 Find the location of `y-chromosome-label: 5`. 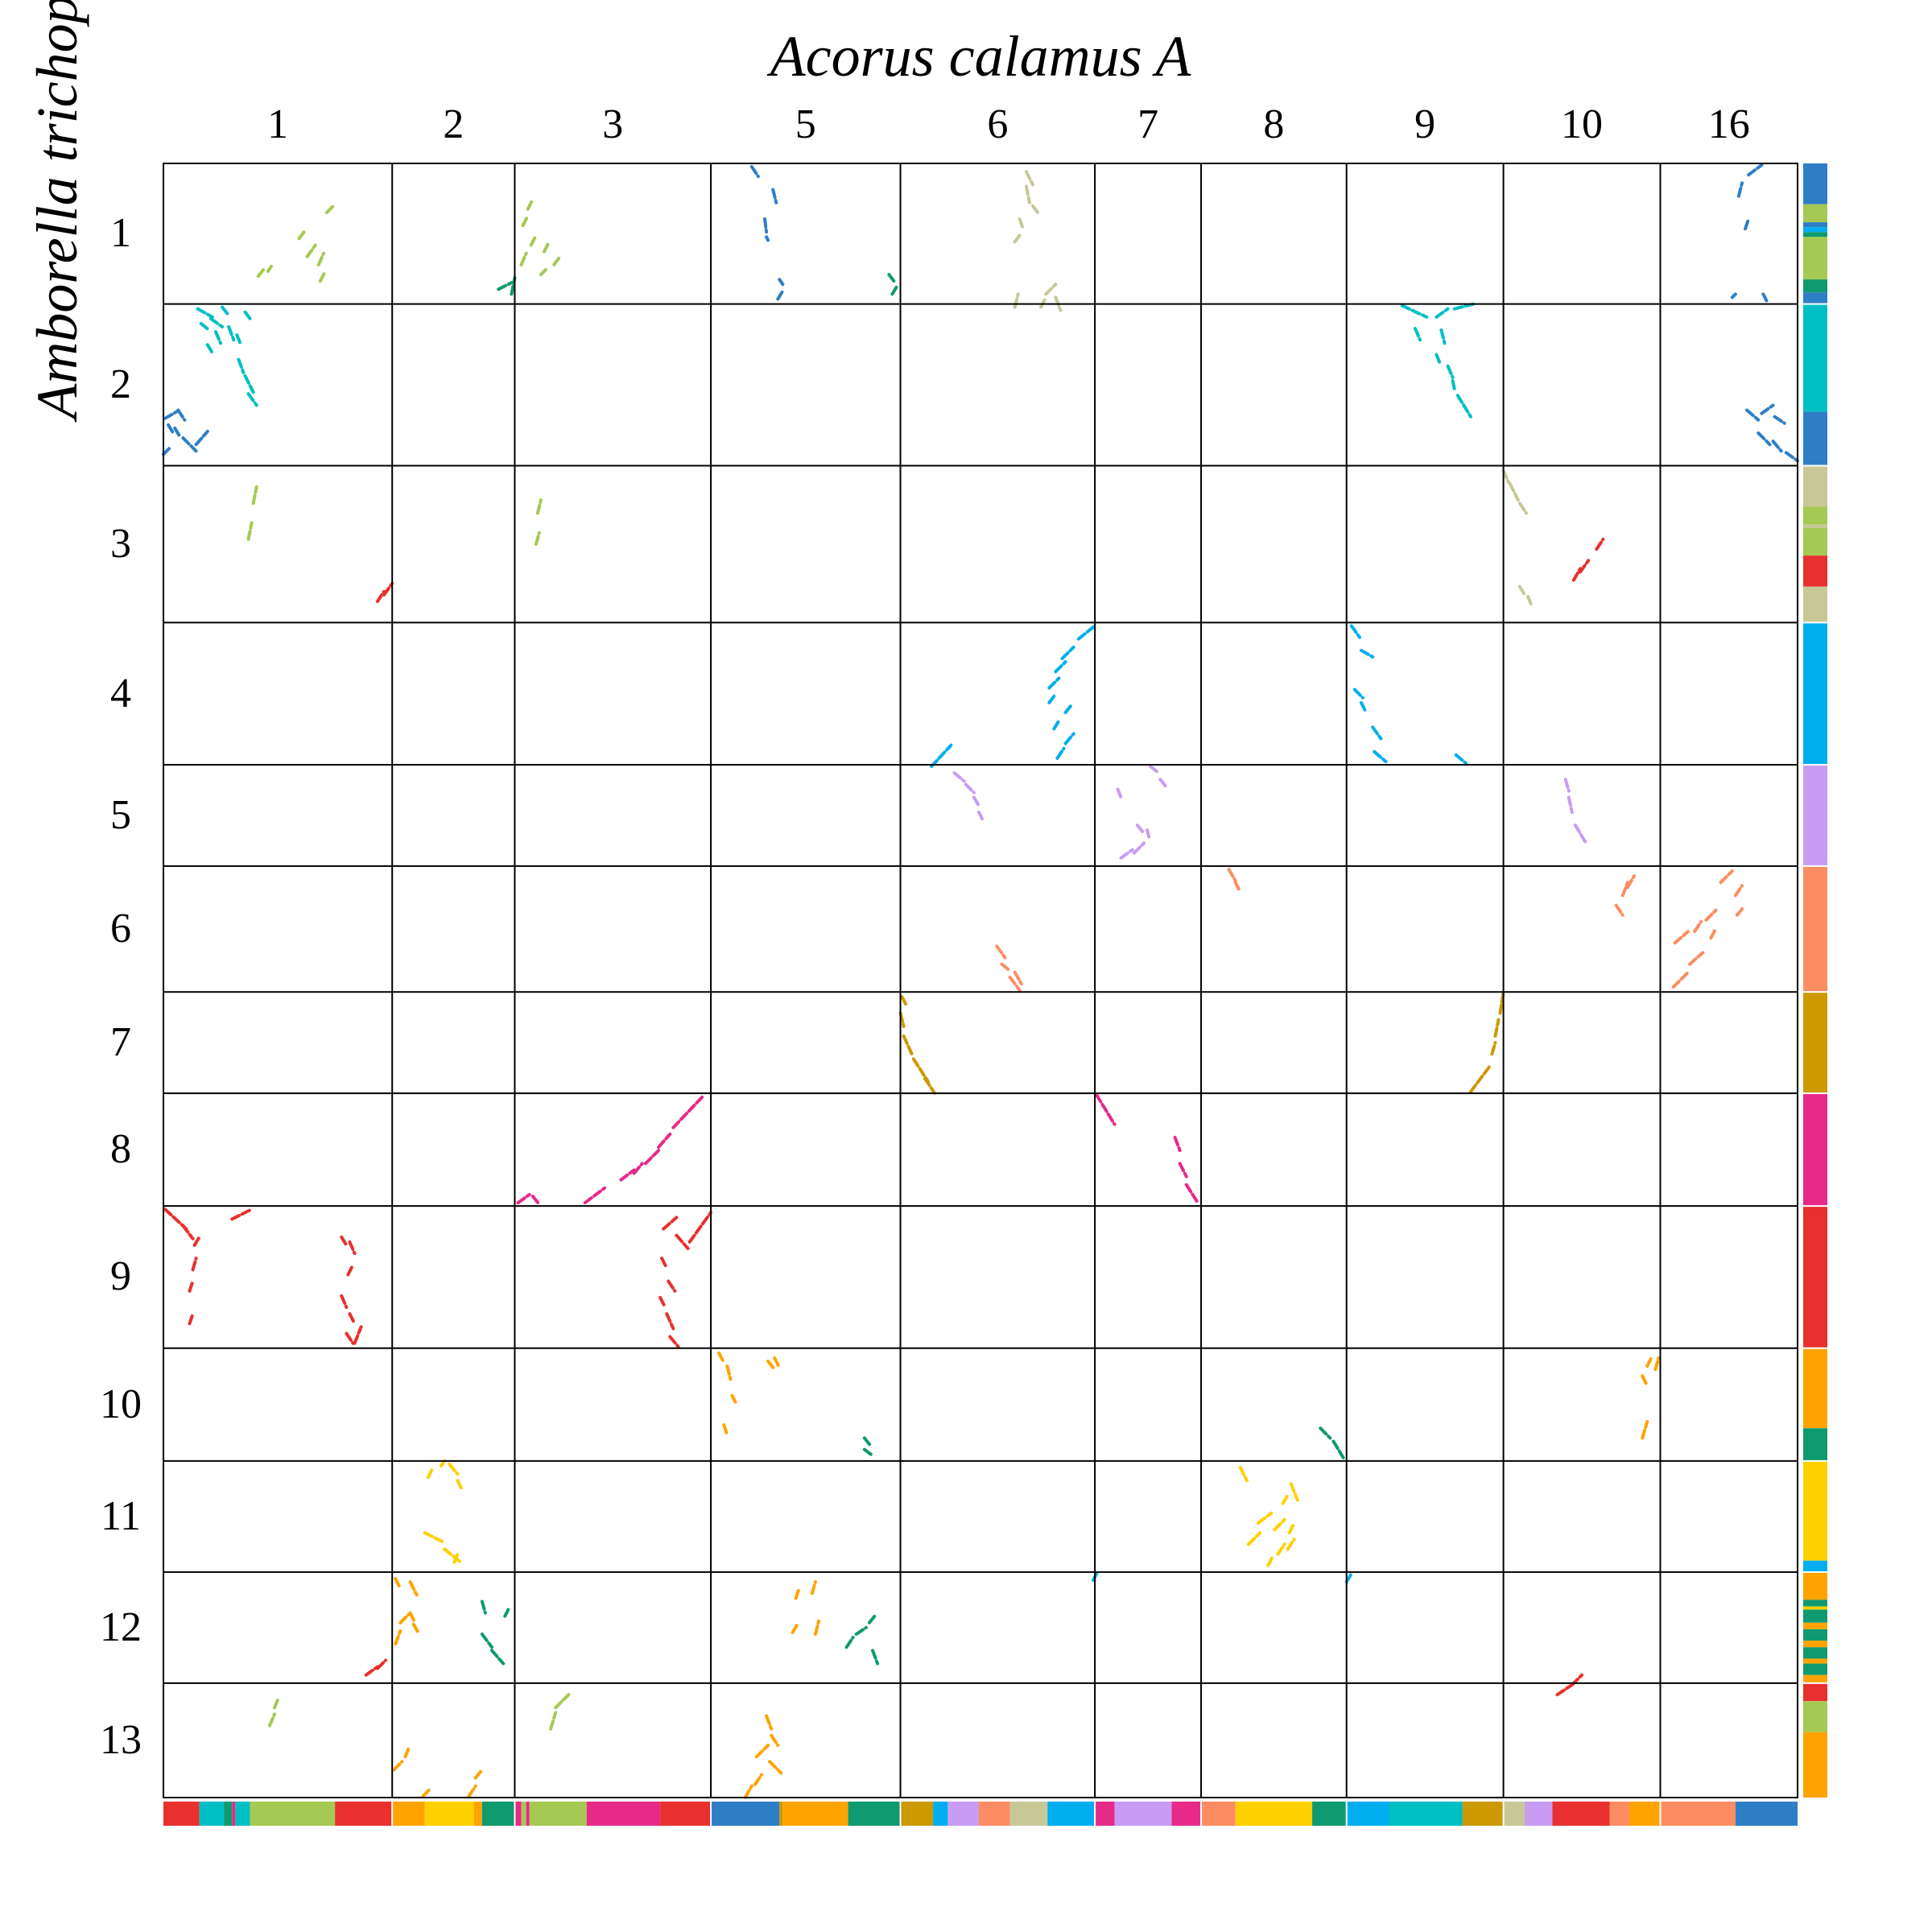

y-chromosome-label: 5 is located at coordinates (121, 814).